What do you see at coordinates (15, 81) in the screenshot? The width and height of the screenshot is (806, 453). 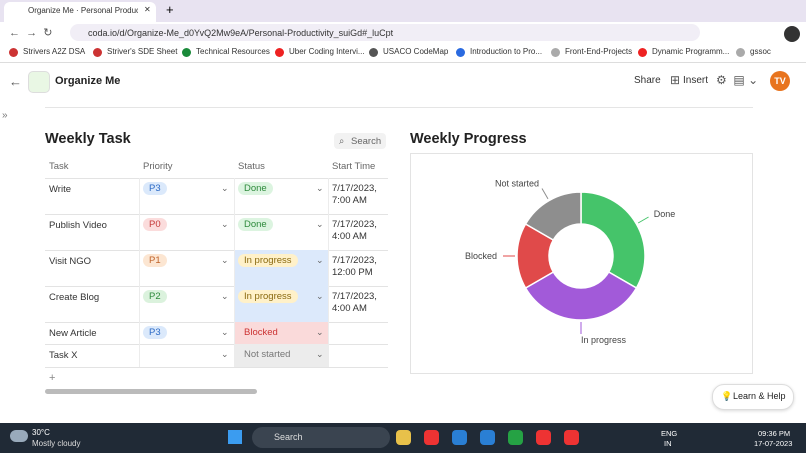 I see `back: ←` at bounding box center [15, 81].